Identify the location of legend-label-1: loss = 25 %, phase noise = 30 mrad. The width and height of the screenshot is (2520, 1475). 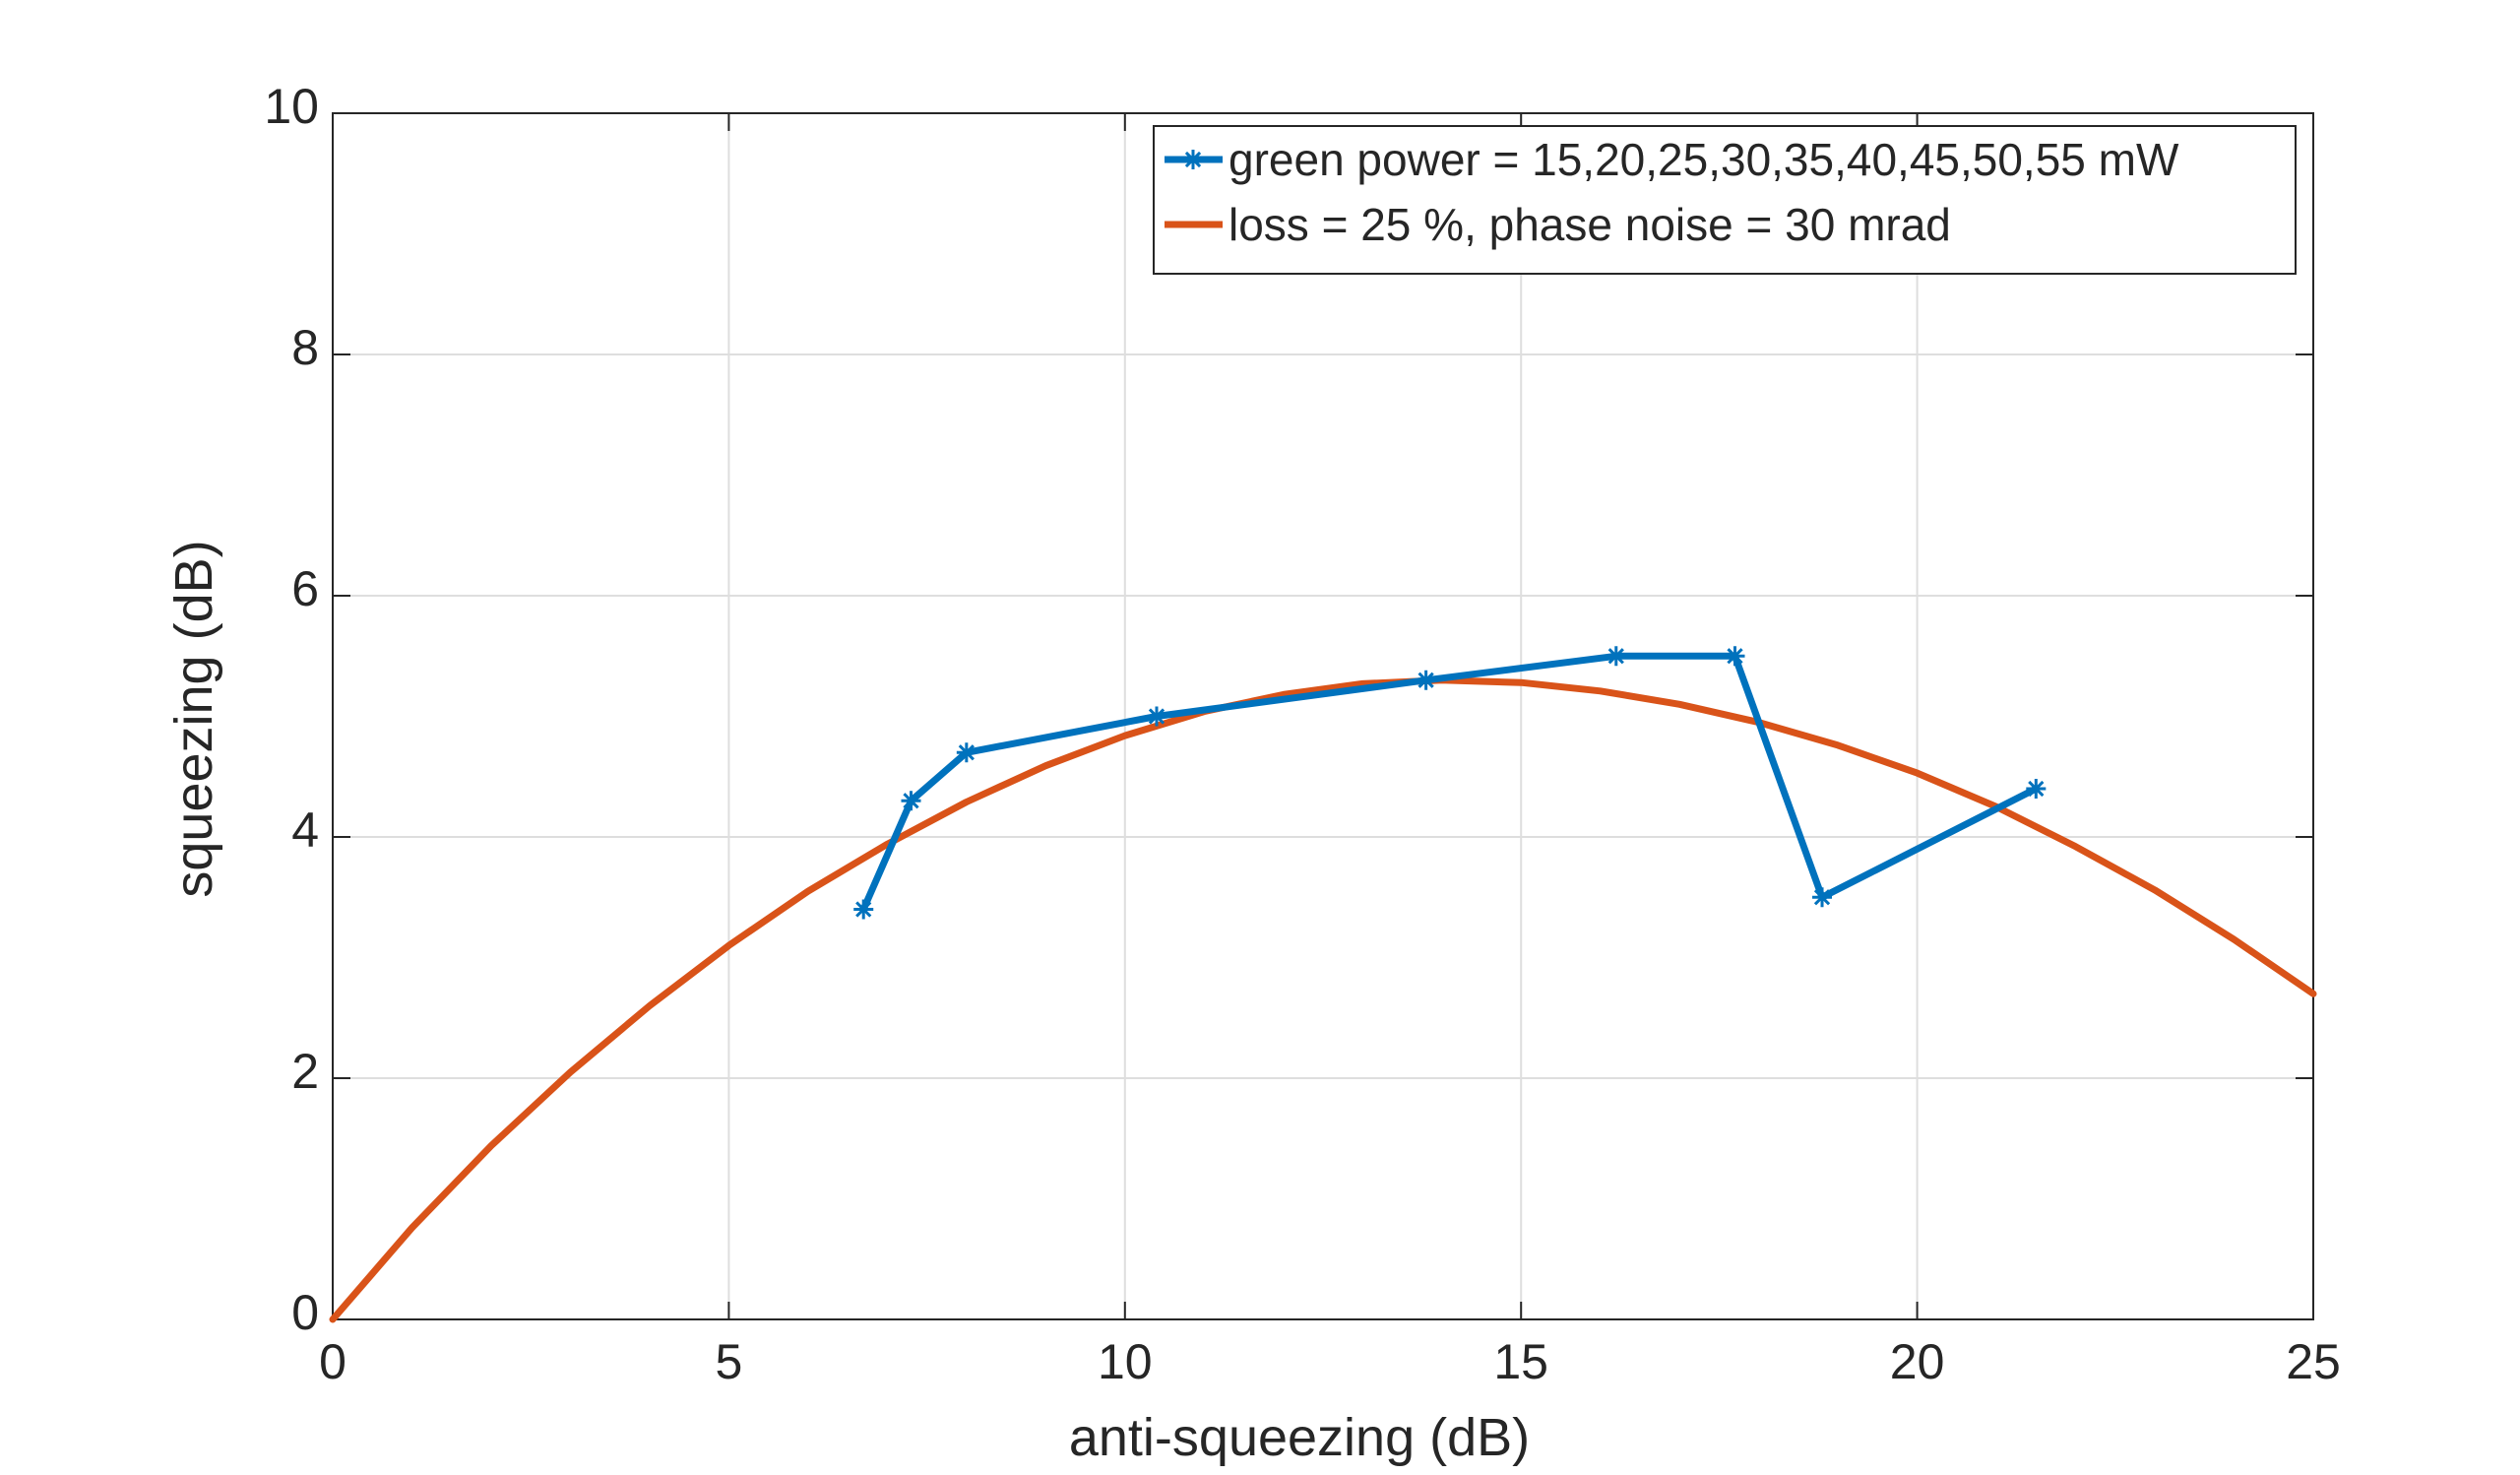
(1589, 224).